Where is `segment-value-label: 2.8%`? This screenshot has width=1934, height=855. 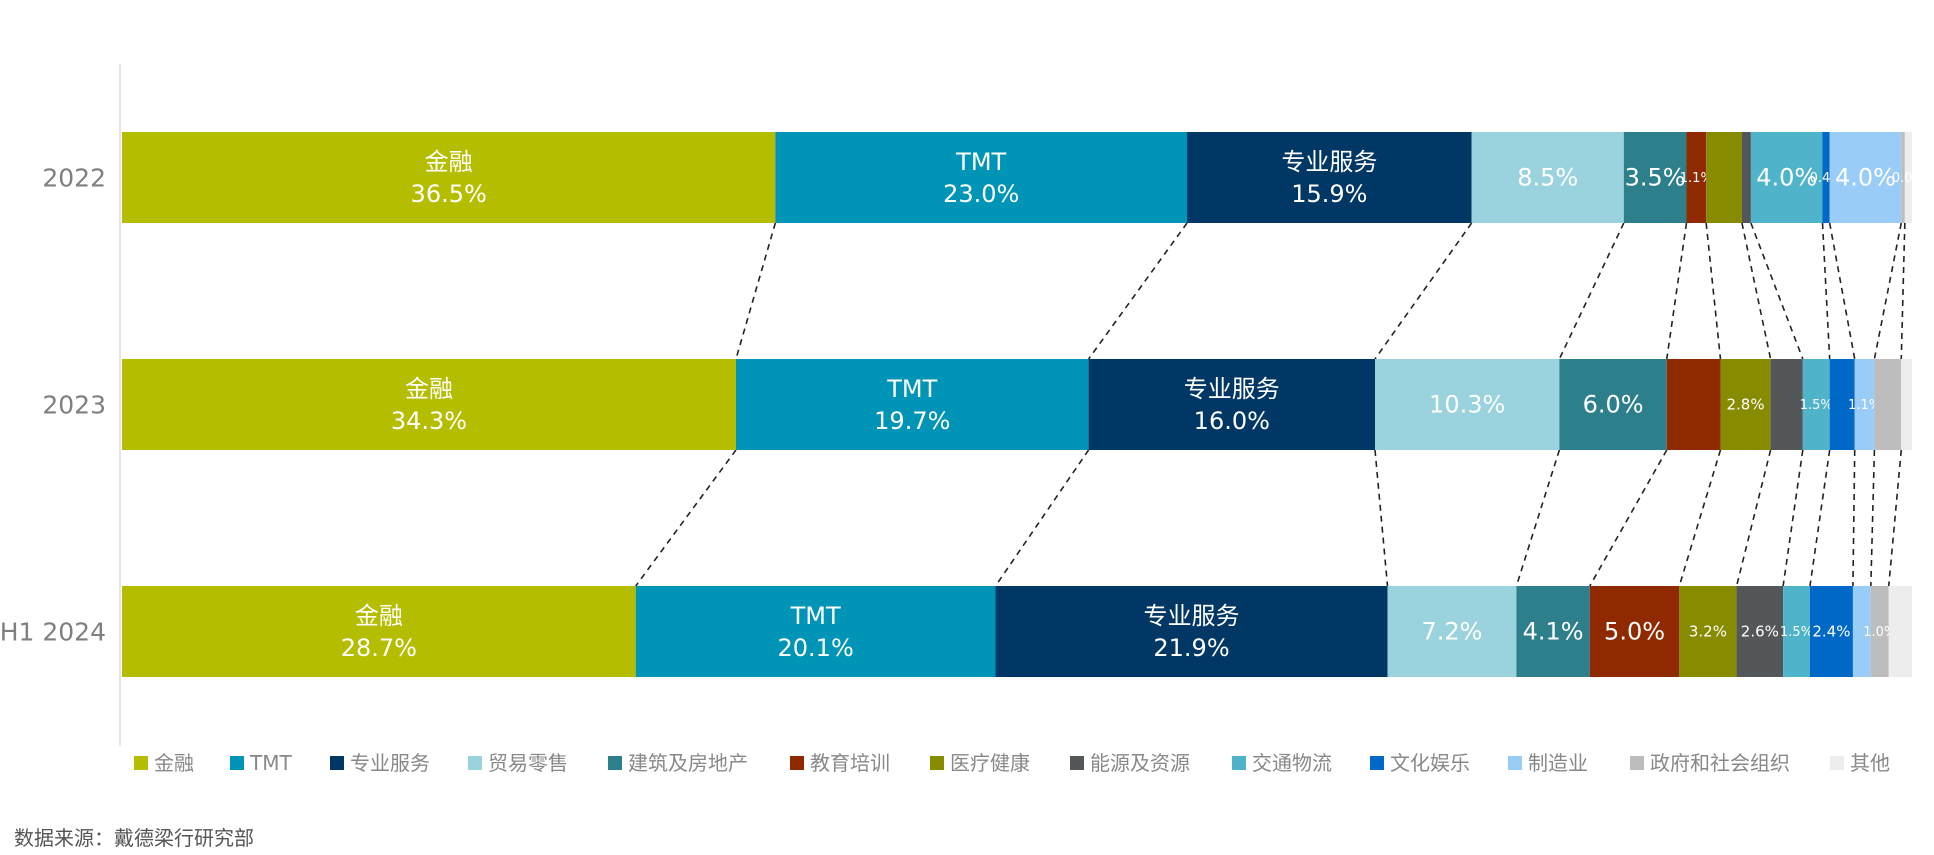
segment-value-label: 2.8% is located at coordinates (1745, 405).